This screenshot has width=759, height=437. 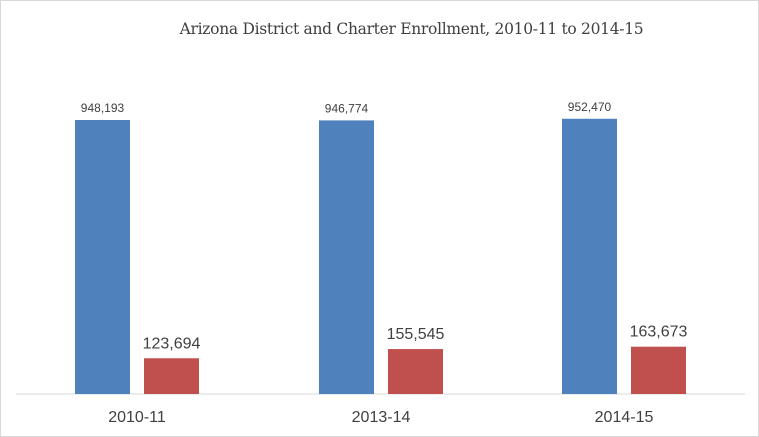 I want to click on data-label: 155,545, so click(x=416, y=334).